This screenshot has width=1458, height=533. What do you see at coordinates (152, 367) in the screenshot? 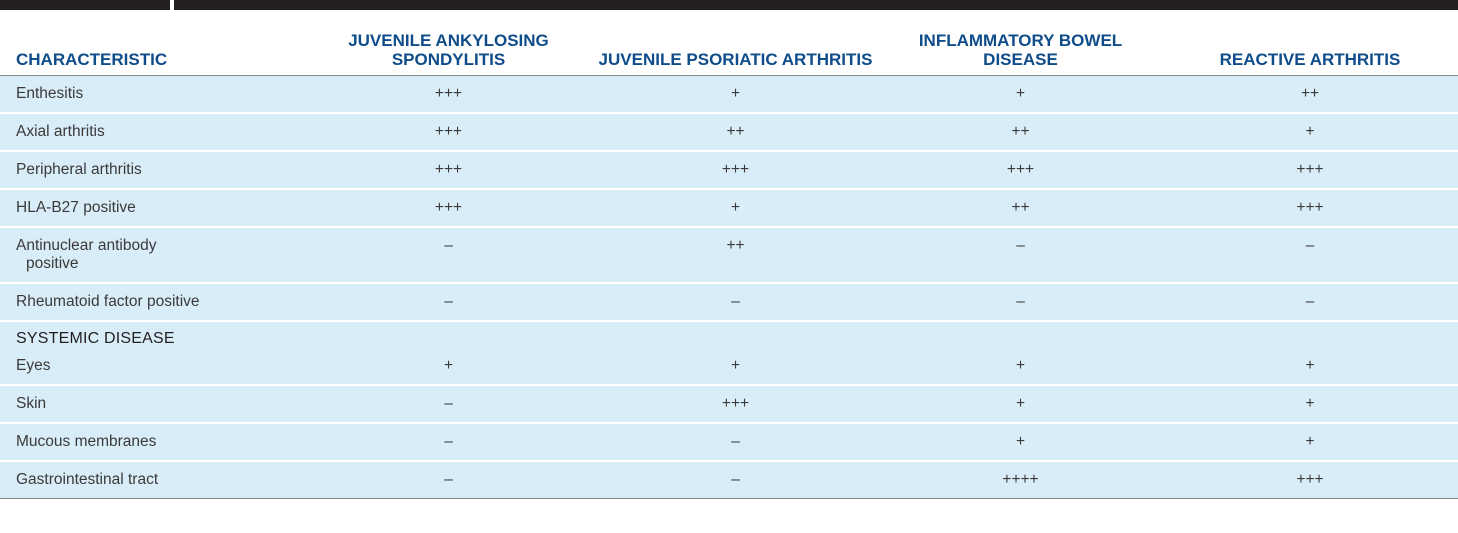
I see `row-label: Eyes` at bounding box center [152, 367].